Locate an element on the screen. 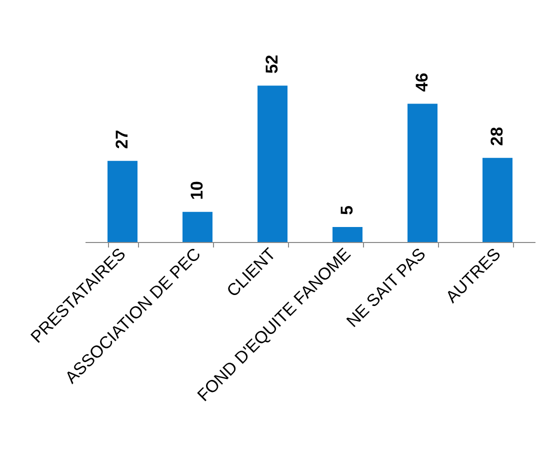 The height and width of the screenshot is (454, 537). data-label: 28 is located at coordinates (497, 136).